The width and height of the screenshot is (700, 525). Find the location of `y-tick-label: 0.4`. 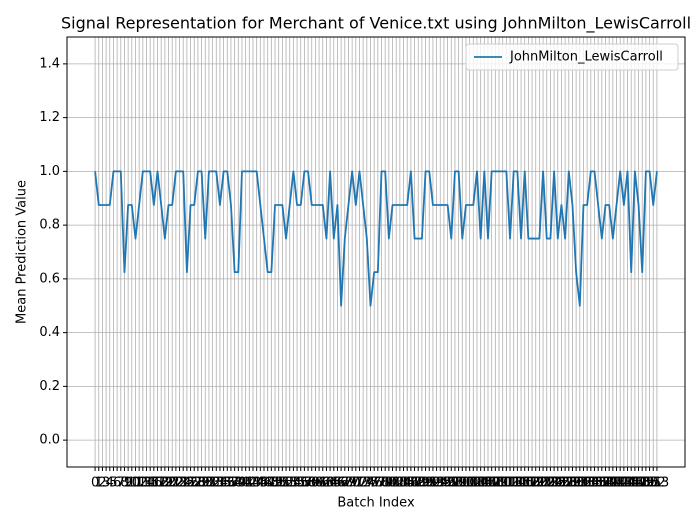

y-tick-label: 0.4 is located at coordinates (49, 332).